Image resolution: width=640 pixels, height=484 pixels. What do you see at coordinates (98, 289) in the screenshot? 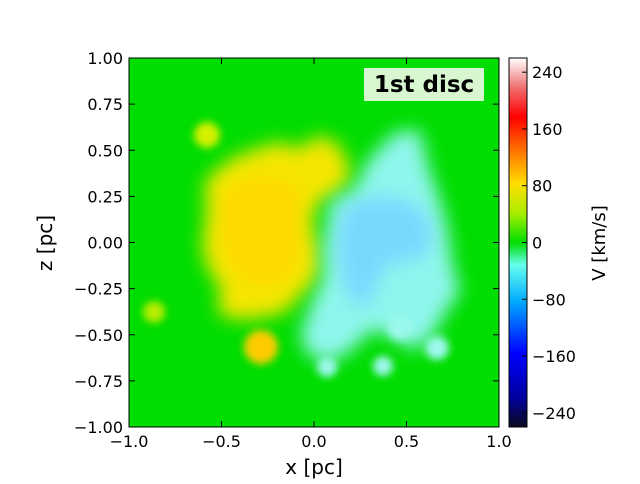
I see `y-tick-label: −0.25` at bounding box center [98, 289].